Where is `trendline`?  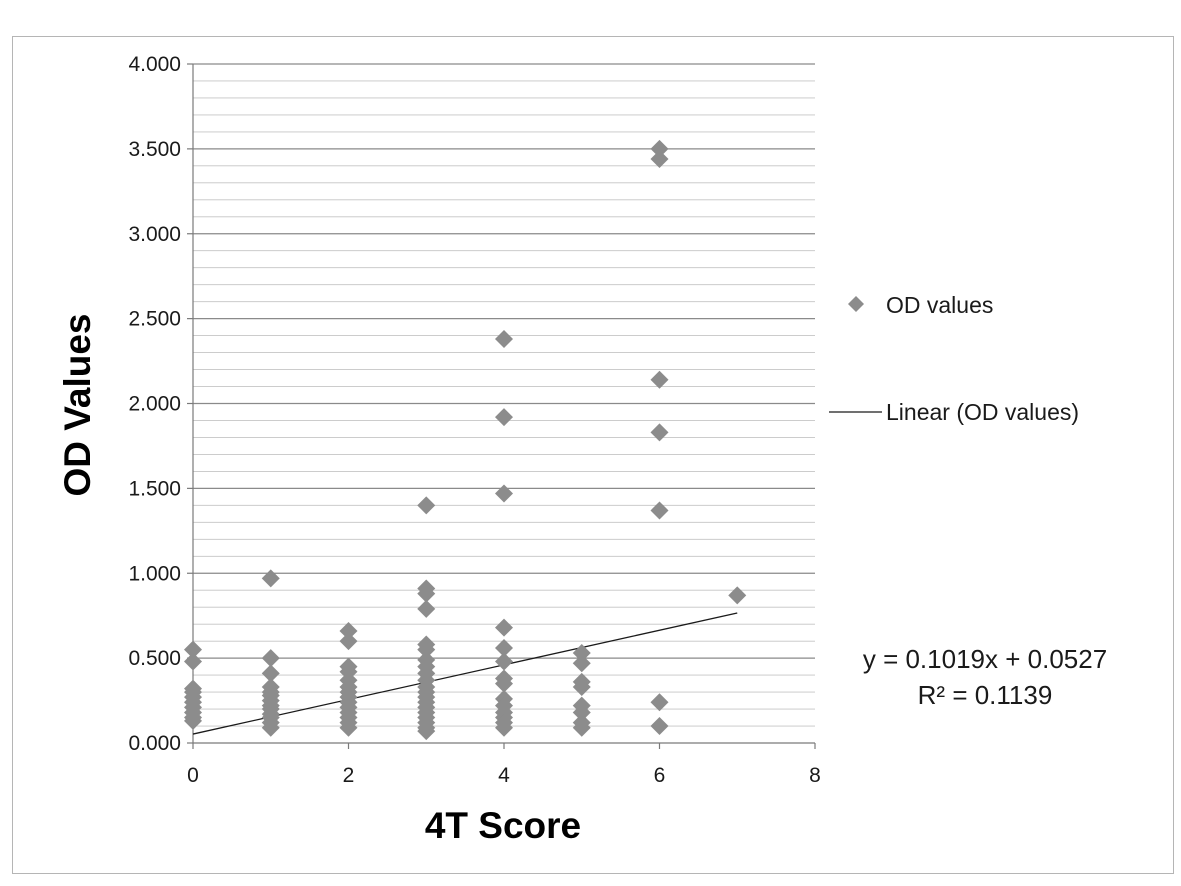
trendline is located at coordinates (465, 673).